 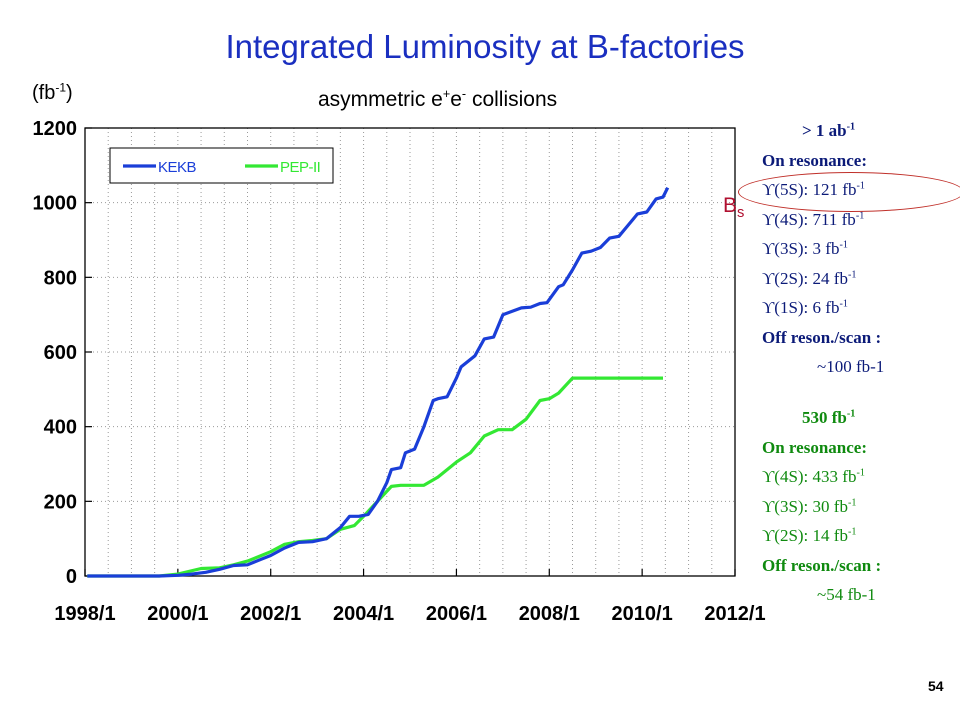 I want to click on pep-total: 530 fb-1, so click(x=829, y=417).